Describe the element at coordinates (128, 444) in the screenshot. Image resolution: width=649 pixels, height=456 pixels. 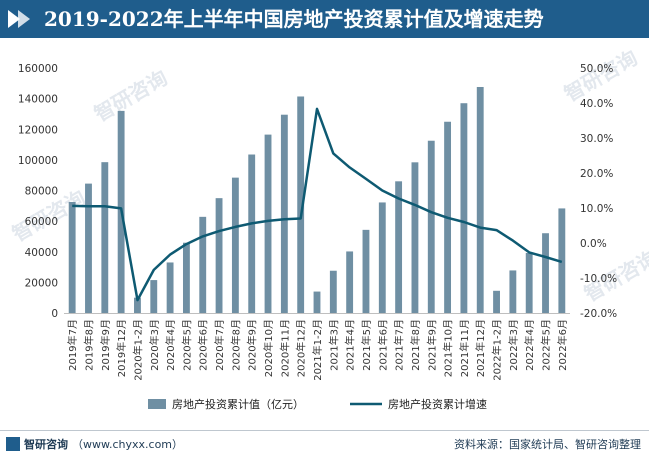
I see `footer-url: （www.chyxx.com）` at that location.